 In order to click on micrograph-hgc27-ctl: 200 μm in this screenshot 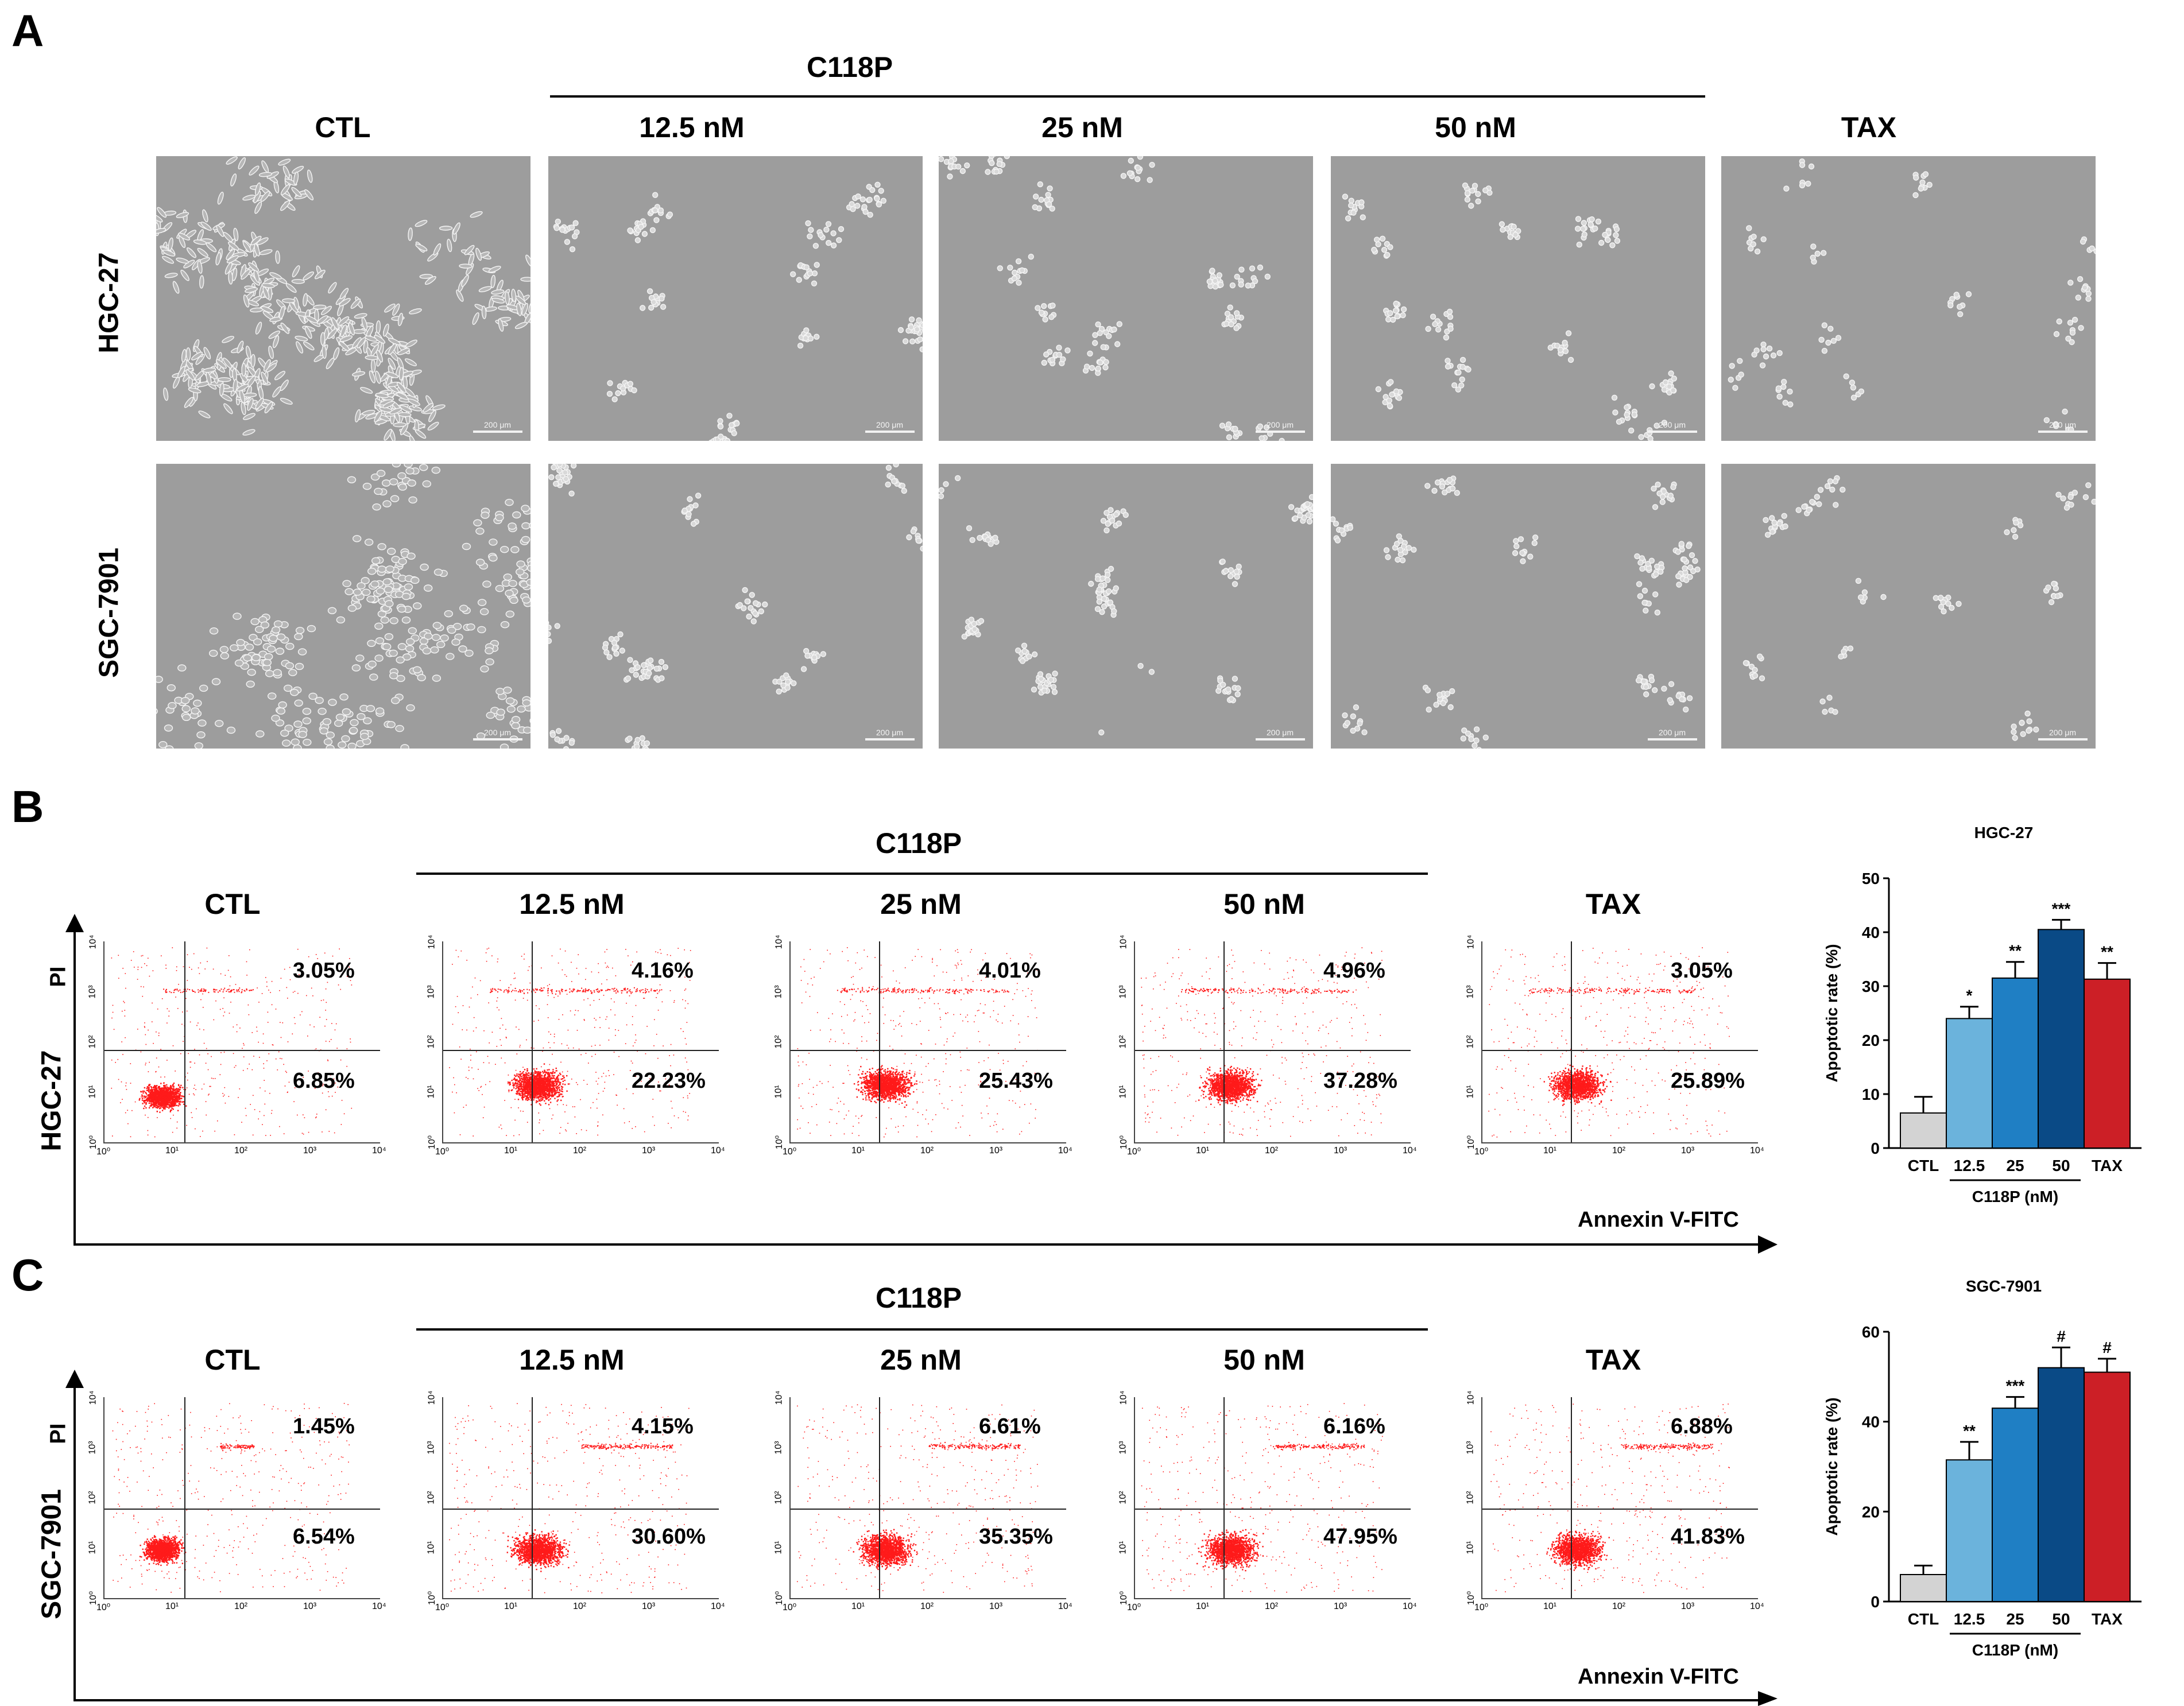, I will do `click(343, 298)`.